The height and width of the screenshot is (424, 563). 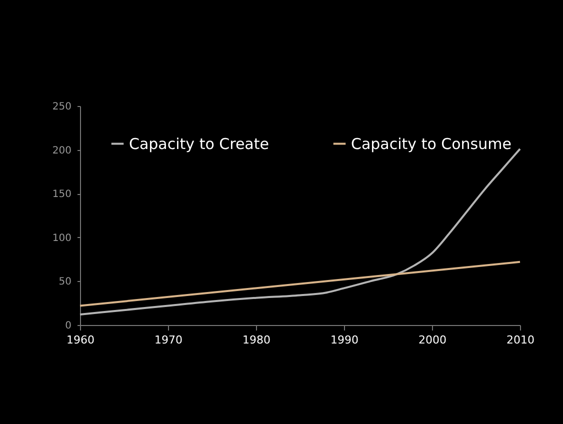 What do you see at coordinates (344, 340) in the screenshot?
I see `x-tick-label: 1990` at bounding box center [344, 340].